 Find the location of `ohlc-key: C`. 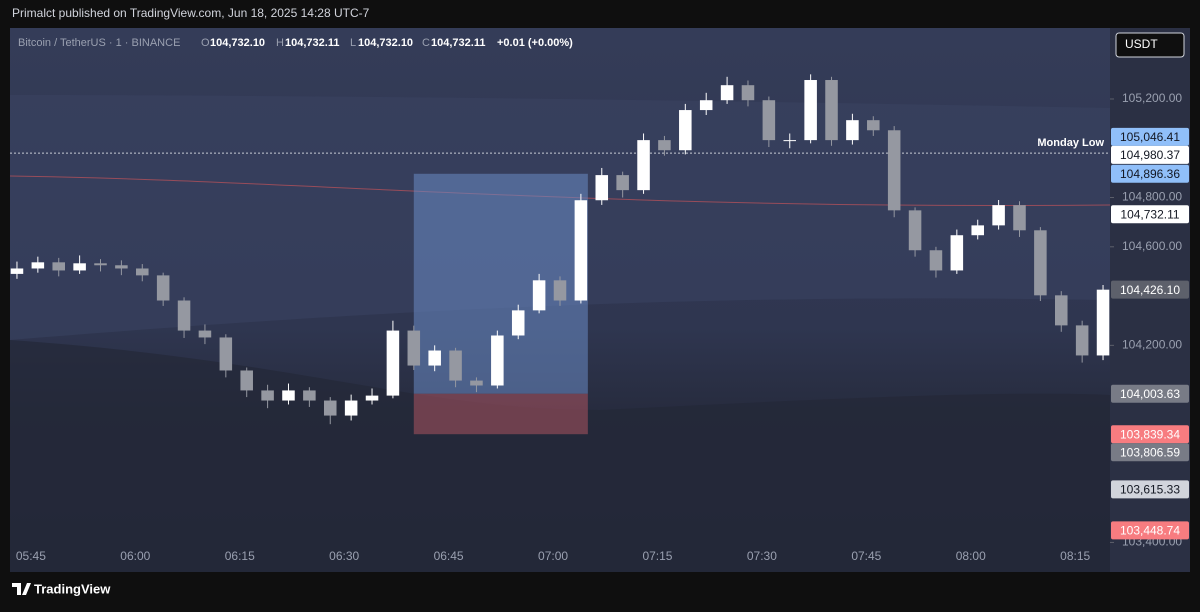

ohlc-key: C is located at coordinates (426, 43).